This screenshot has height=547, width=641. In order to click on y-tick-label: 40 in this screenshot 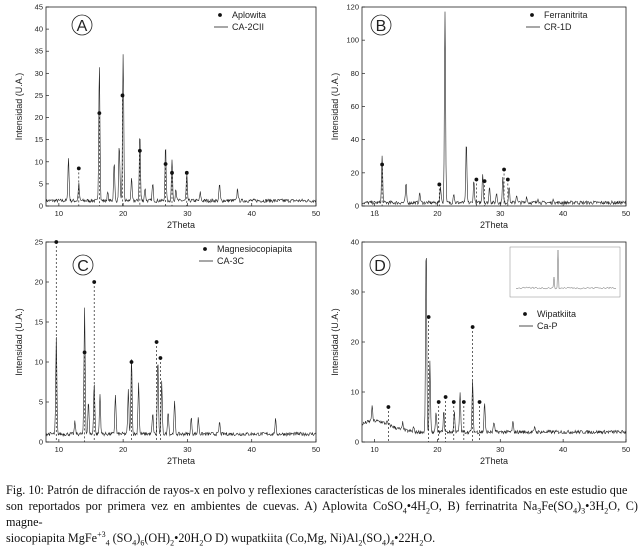, I will do `click(355, 242)`.